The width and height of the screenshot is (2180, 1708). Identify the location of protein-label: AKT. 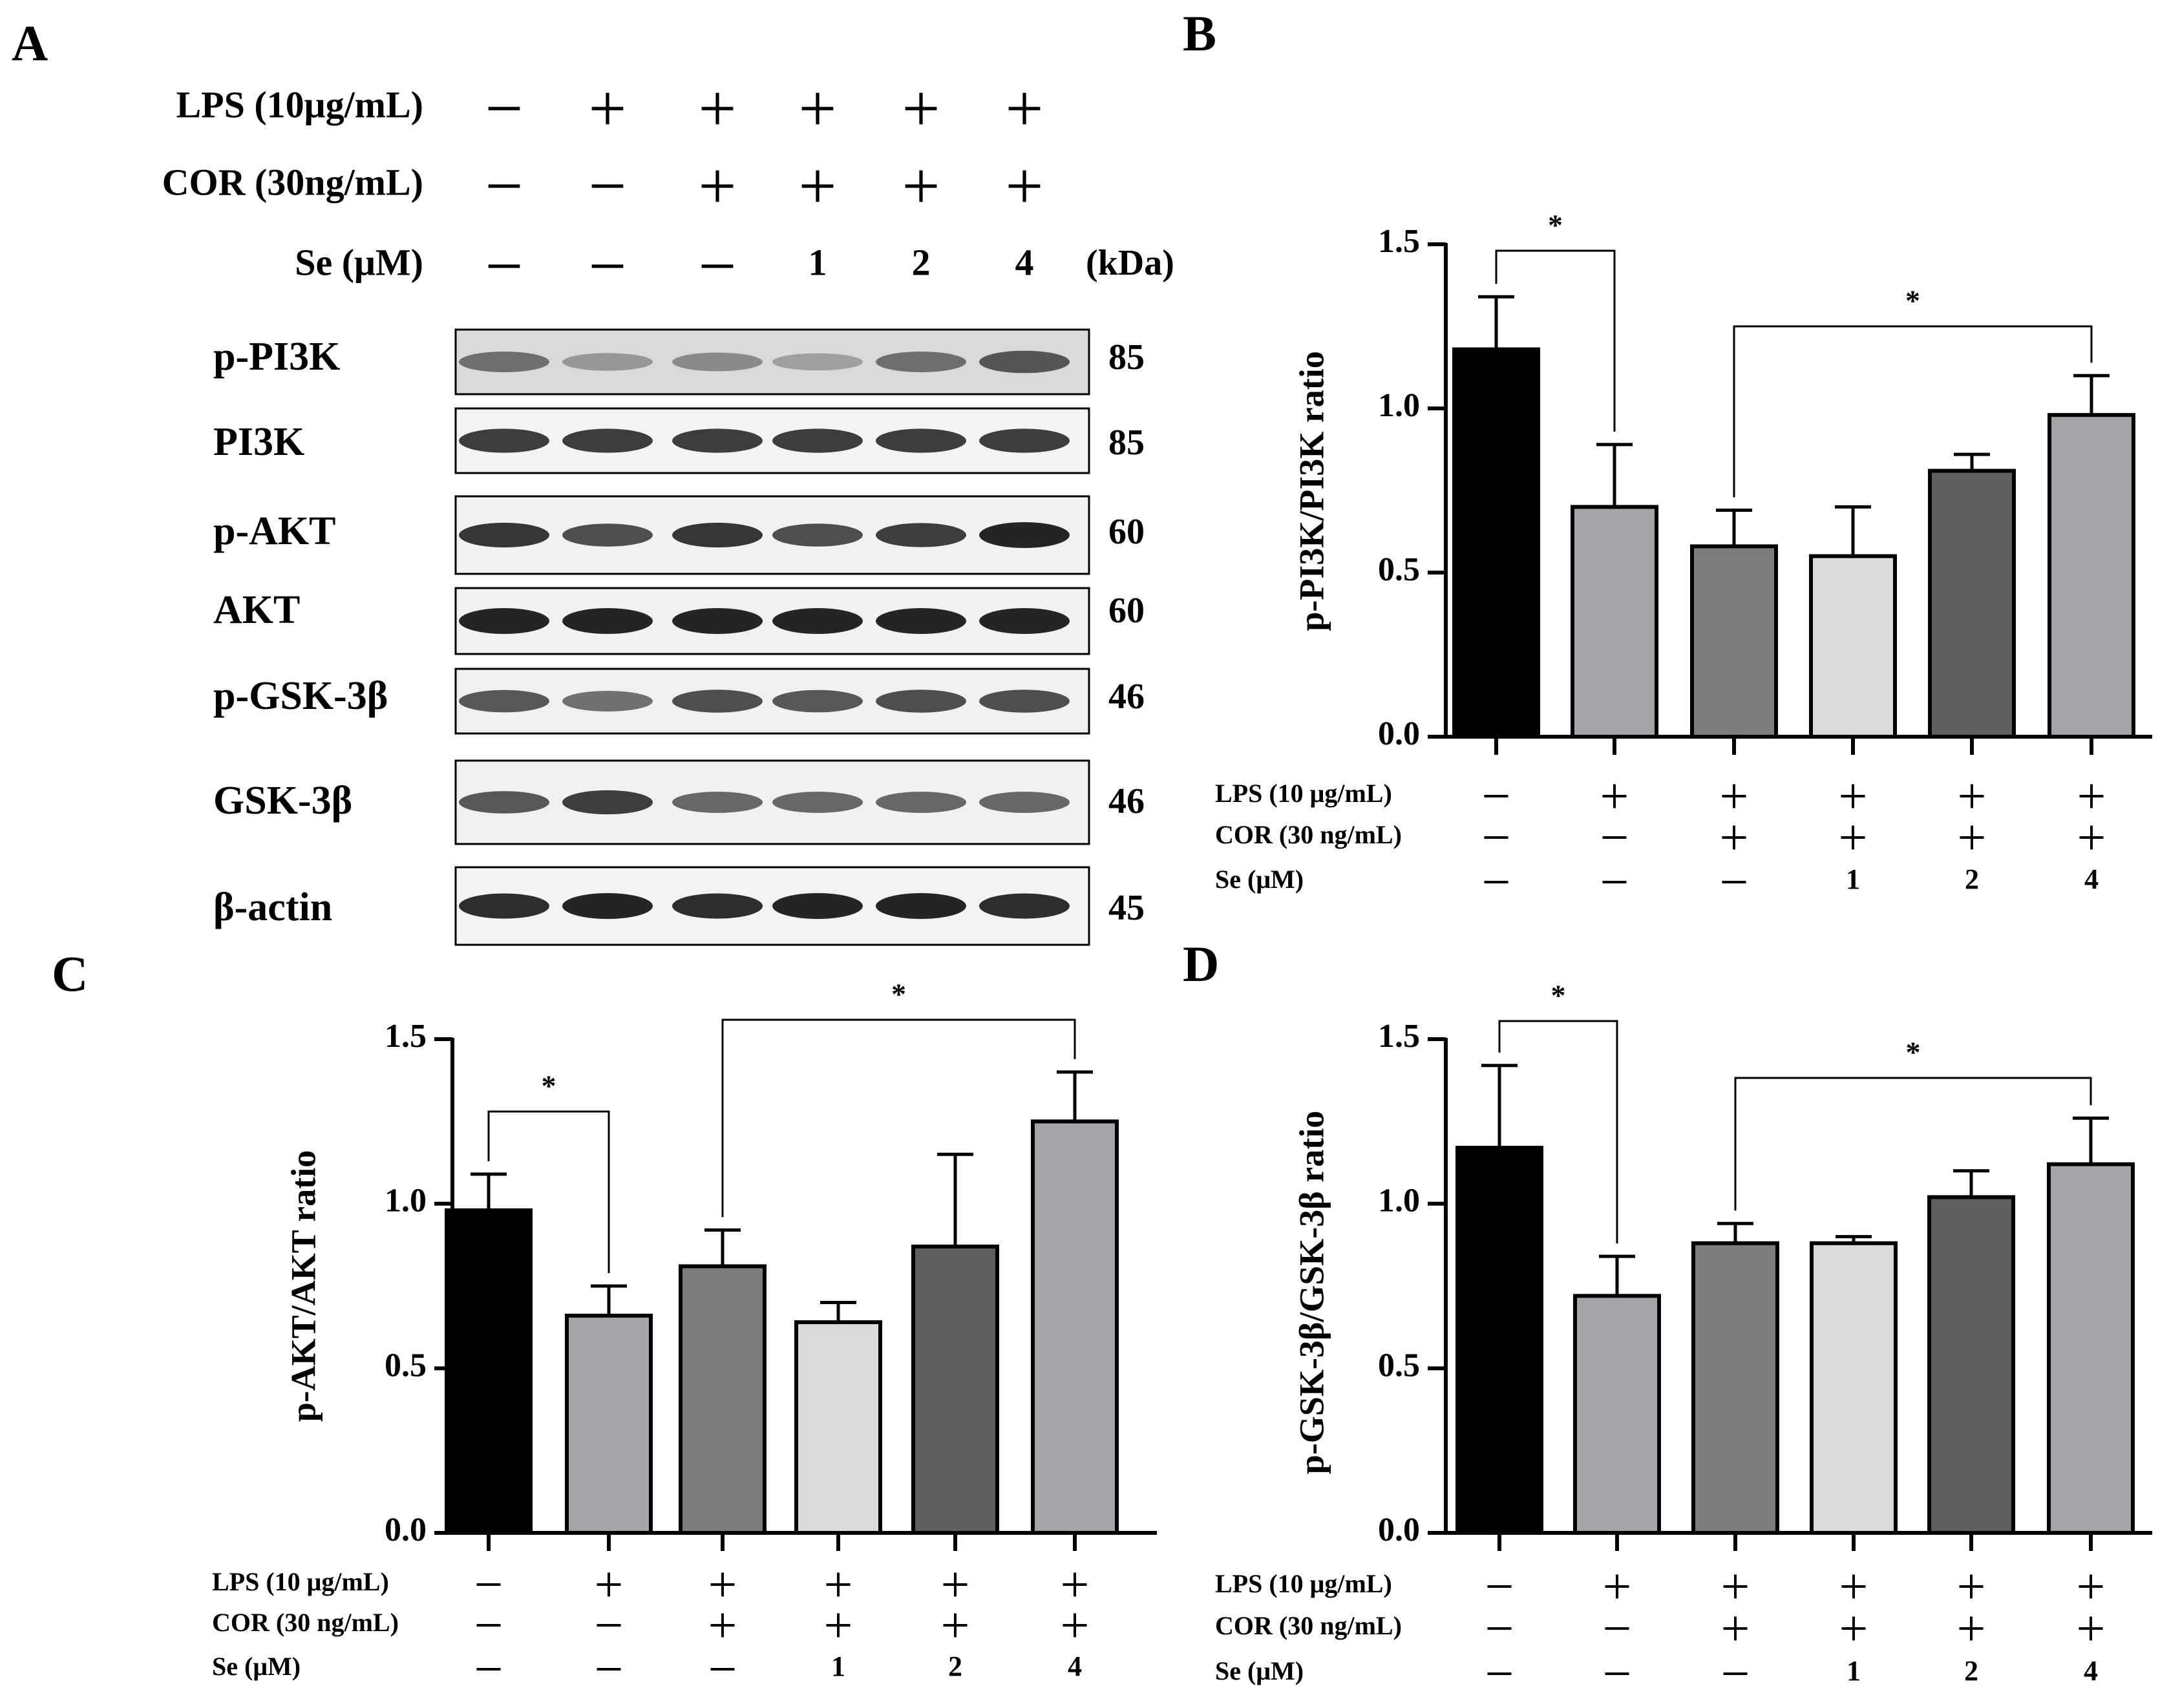
(256, 610).